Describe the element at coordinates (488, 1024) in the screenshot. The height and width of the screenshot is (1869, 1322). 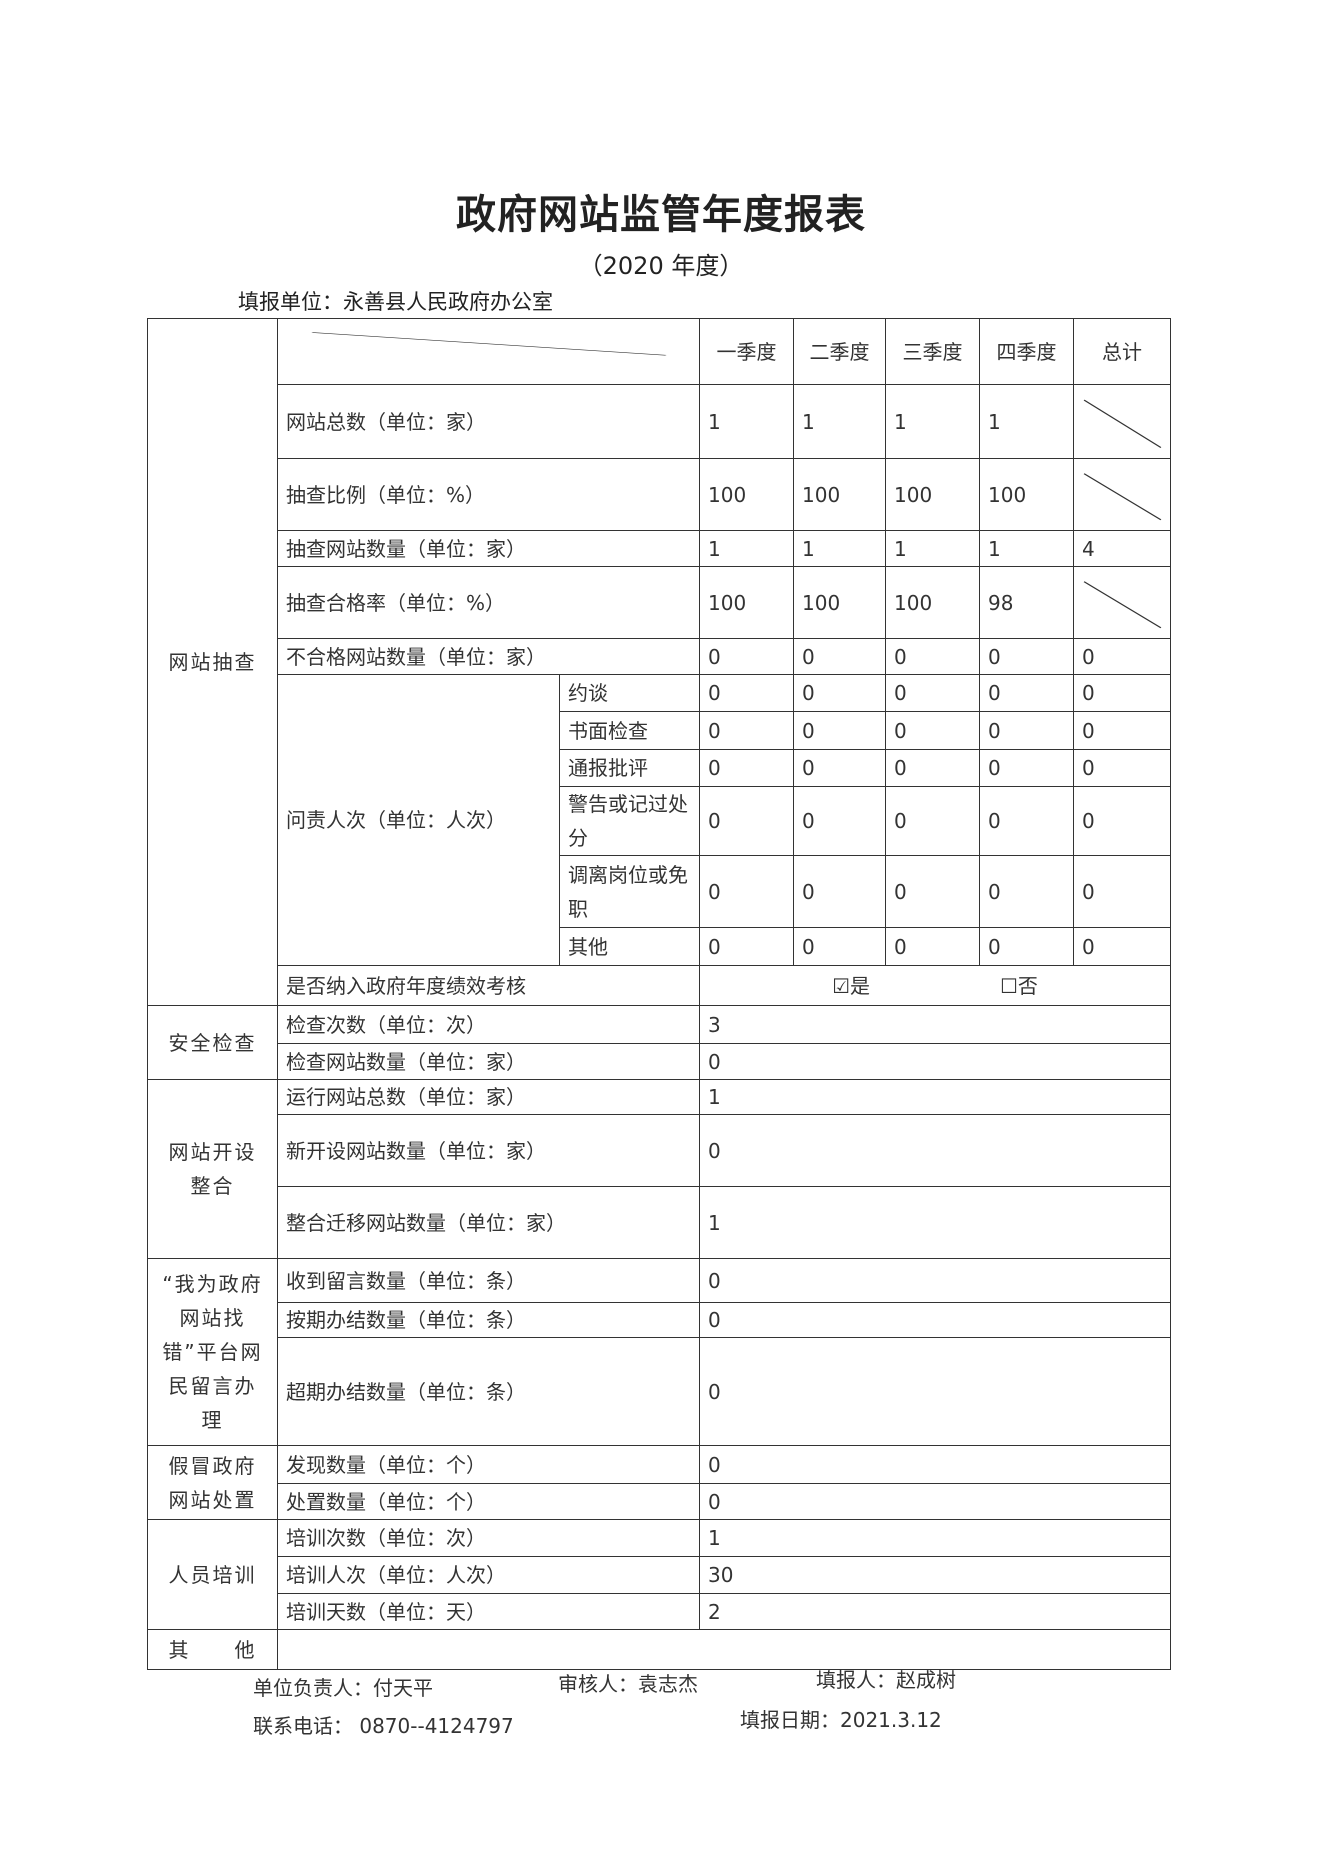
I see `row-label: 检查次数（单位：次）` at that location.